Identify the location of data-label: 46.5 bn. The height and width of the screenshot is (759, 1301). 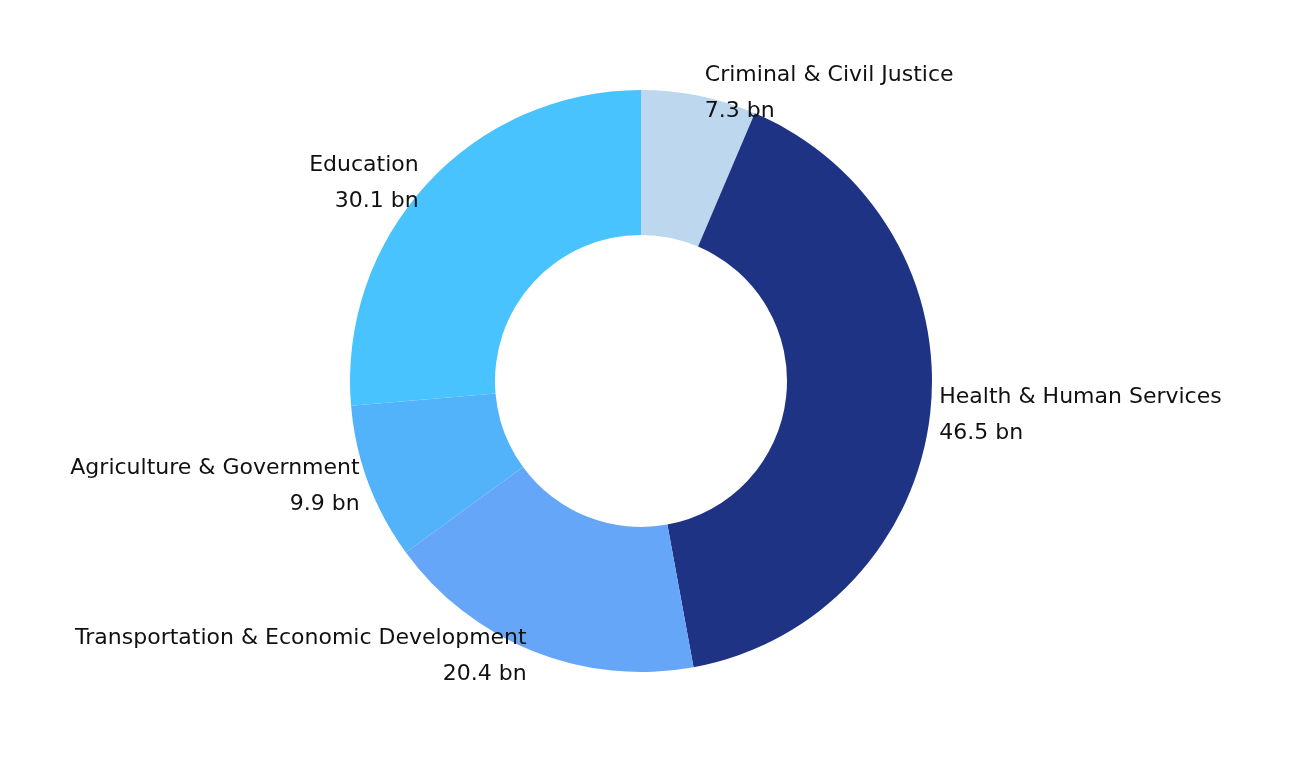
(981, 431).